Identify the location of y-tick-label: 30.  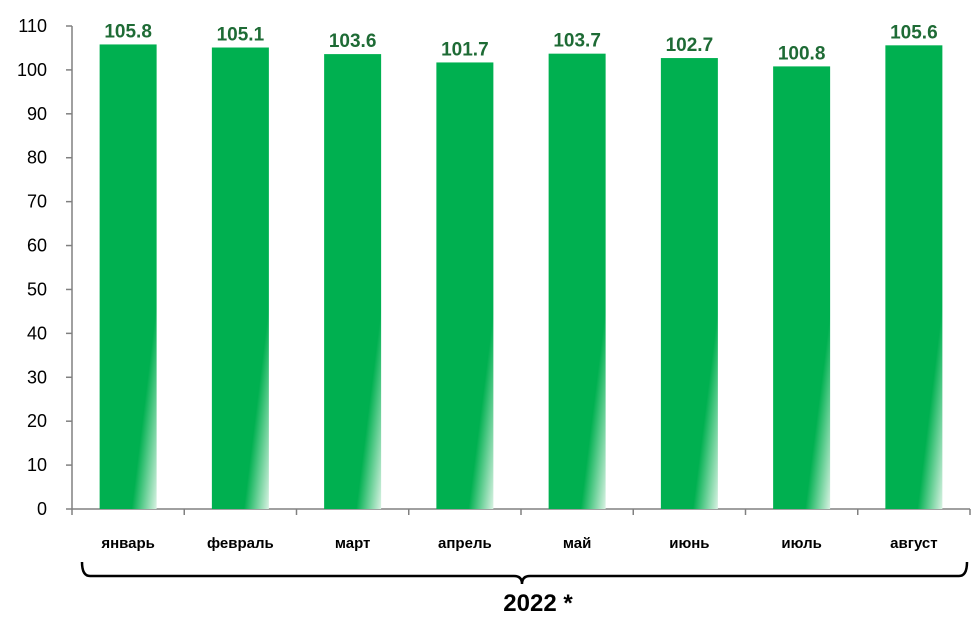
(37, 377).